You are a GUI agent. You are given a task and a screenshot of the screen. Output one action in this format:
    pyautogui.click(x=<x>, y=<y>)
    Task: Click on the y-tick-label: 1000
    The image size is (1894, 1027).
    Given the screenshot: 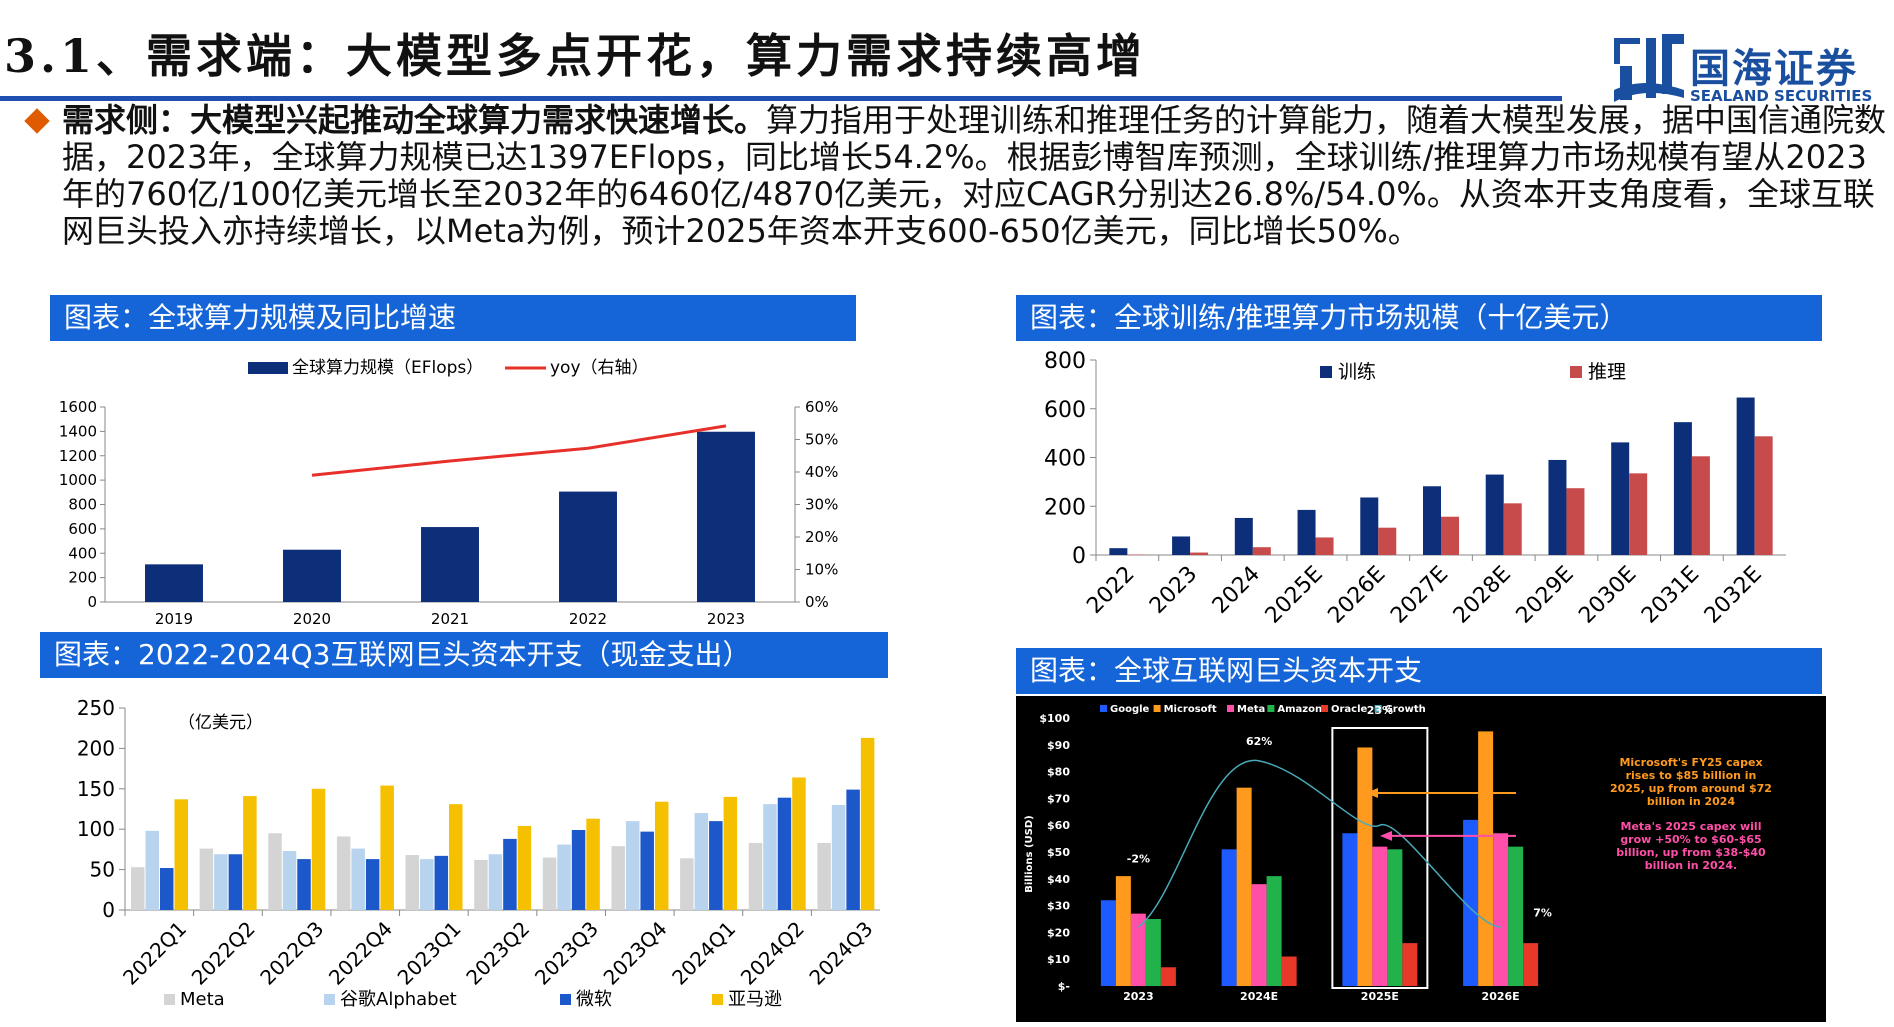 What is the action you would take?
    pyautogui.click(x=78, y=480)
    